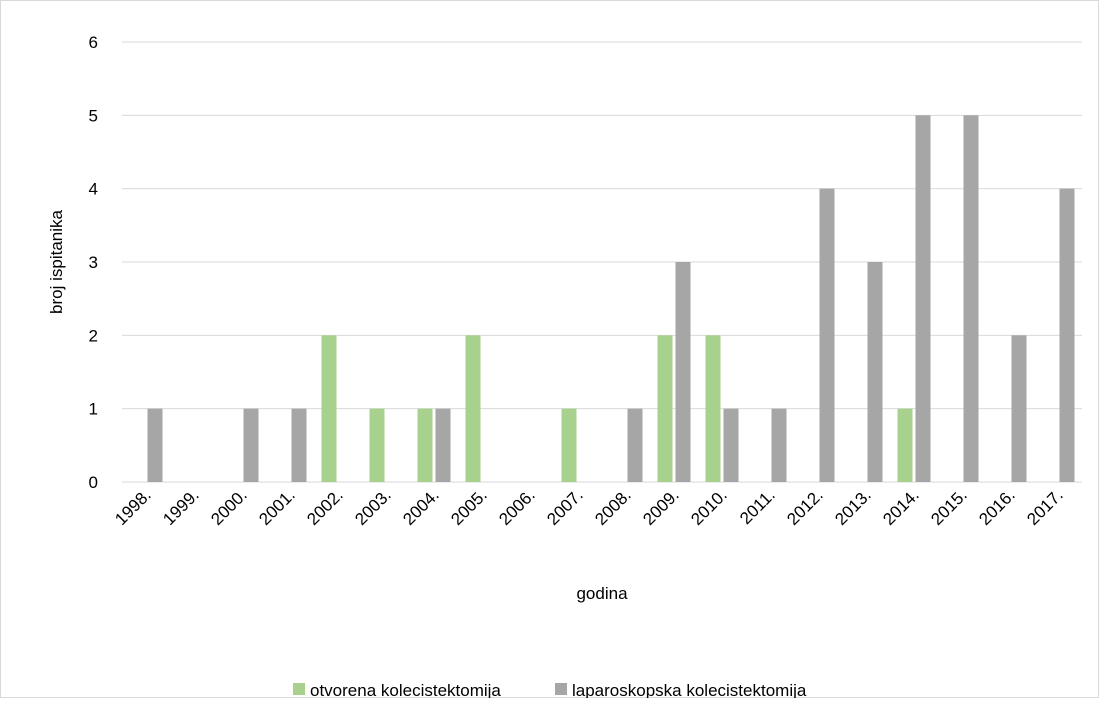 This screenshot has width=1099, height=703. I want to click on legend-label: laparoskopska kolecistektomija, so click(689, 689).